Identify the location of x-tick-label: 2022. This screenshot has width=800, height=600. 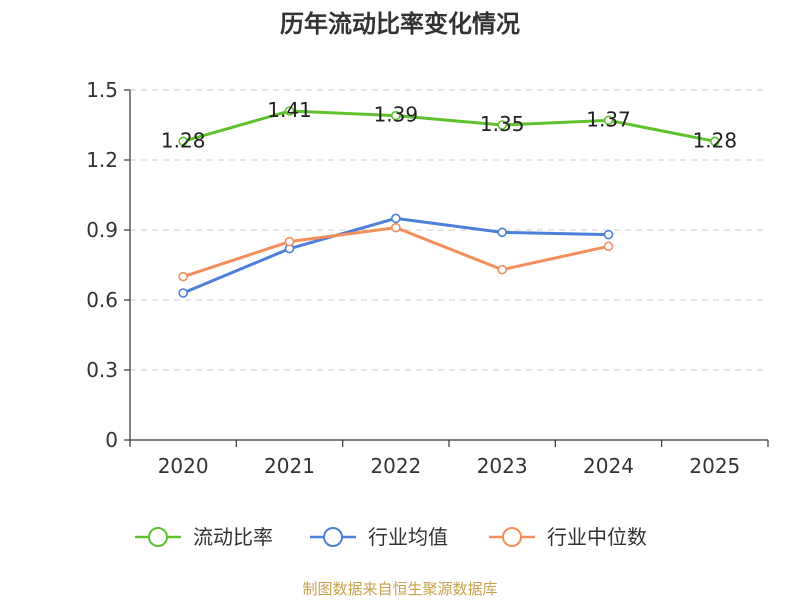
(395, 466).